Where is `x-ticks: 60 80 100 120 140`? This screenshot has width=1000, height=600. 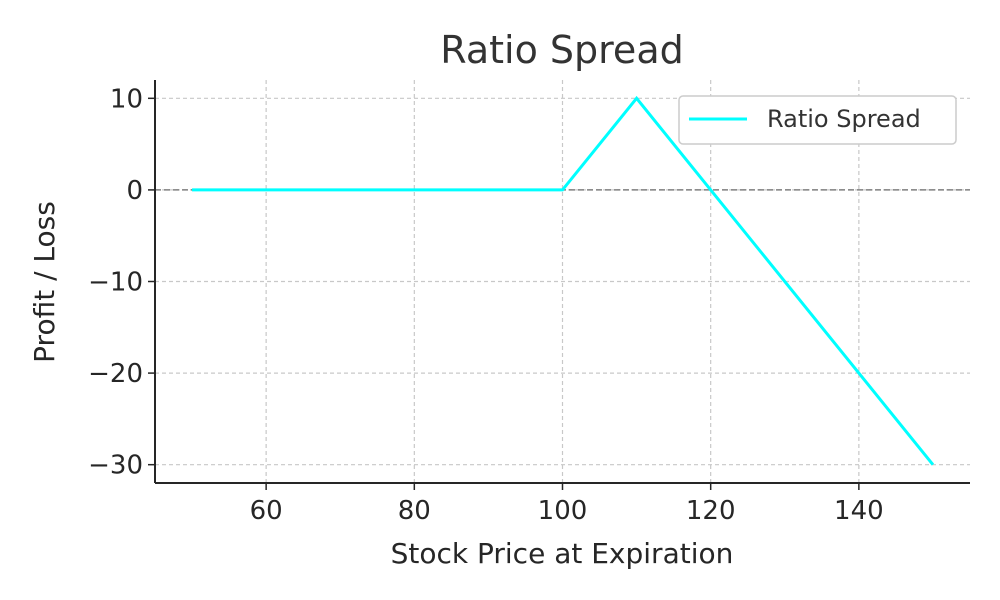
x-ticks: 60 80 100 120 140 is located at coordinates (567, 504).